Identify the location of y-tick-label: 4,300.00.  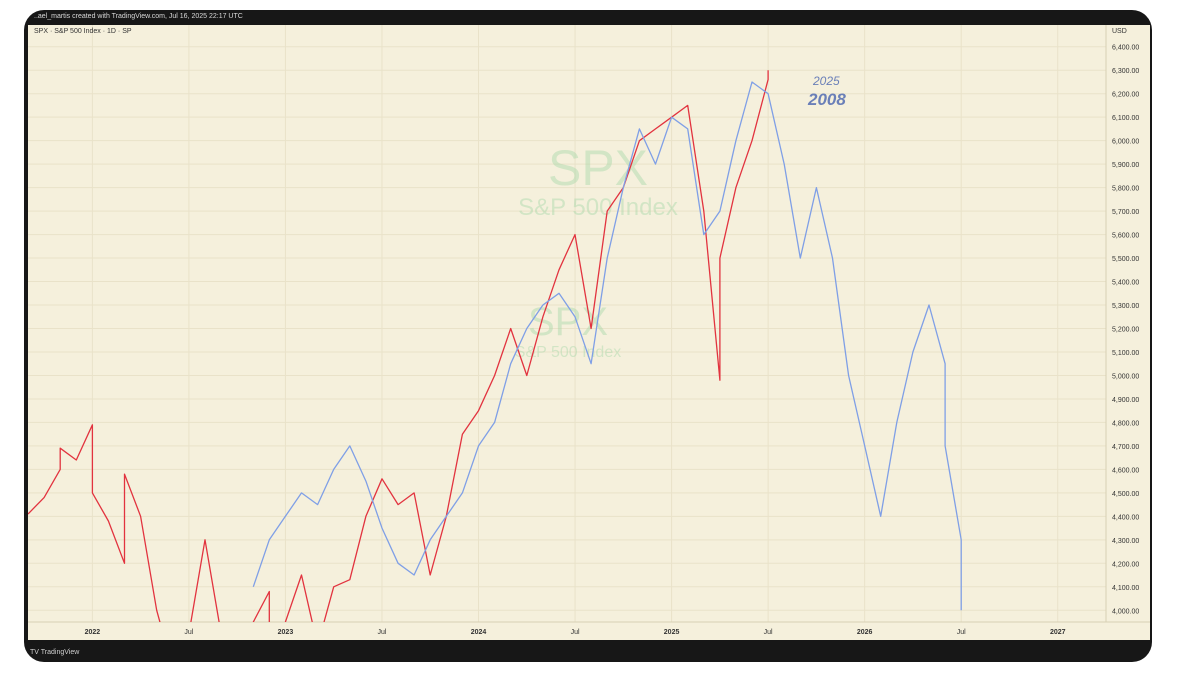
(1125, 541).